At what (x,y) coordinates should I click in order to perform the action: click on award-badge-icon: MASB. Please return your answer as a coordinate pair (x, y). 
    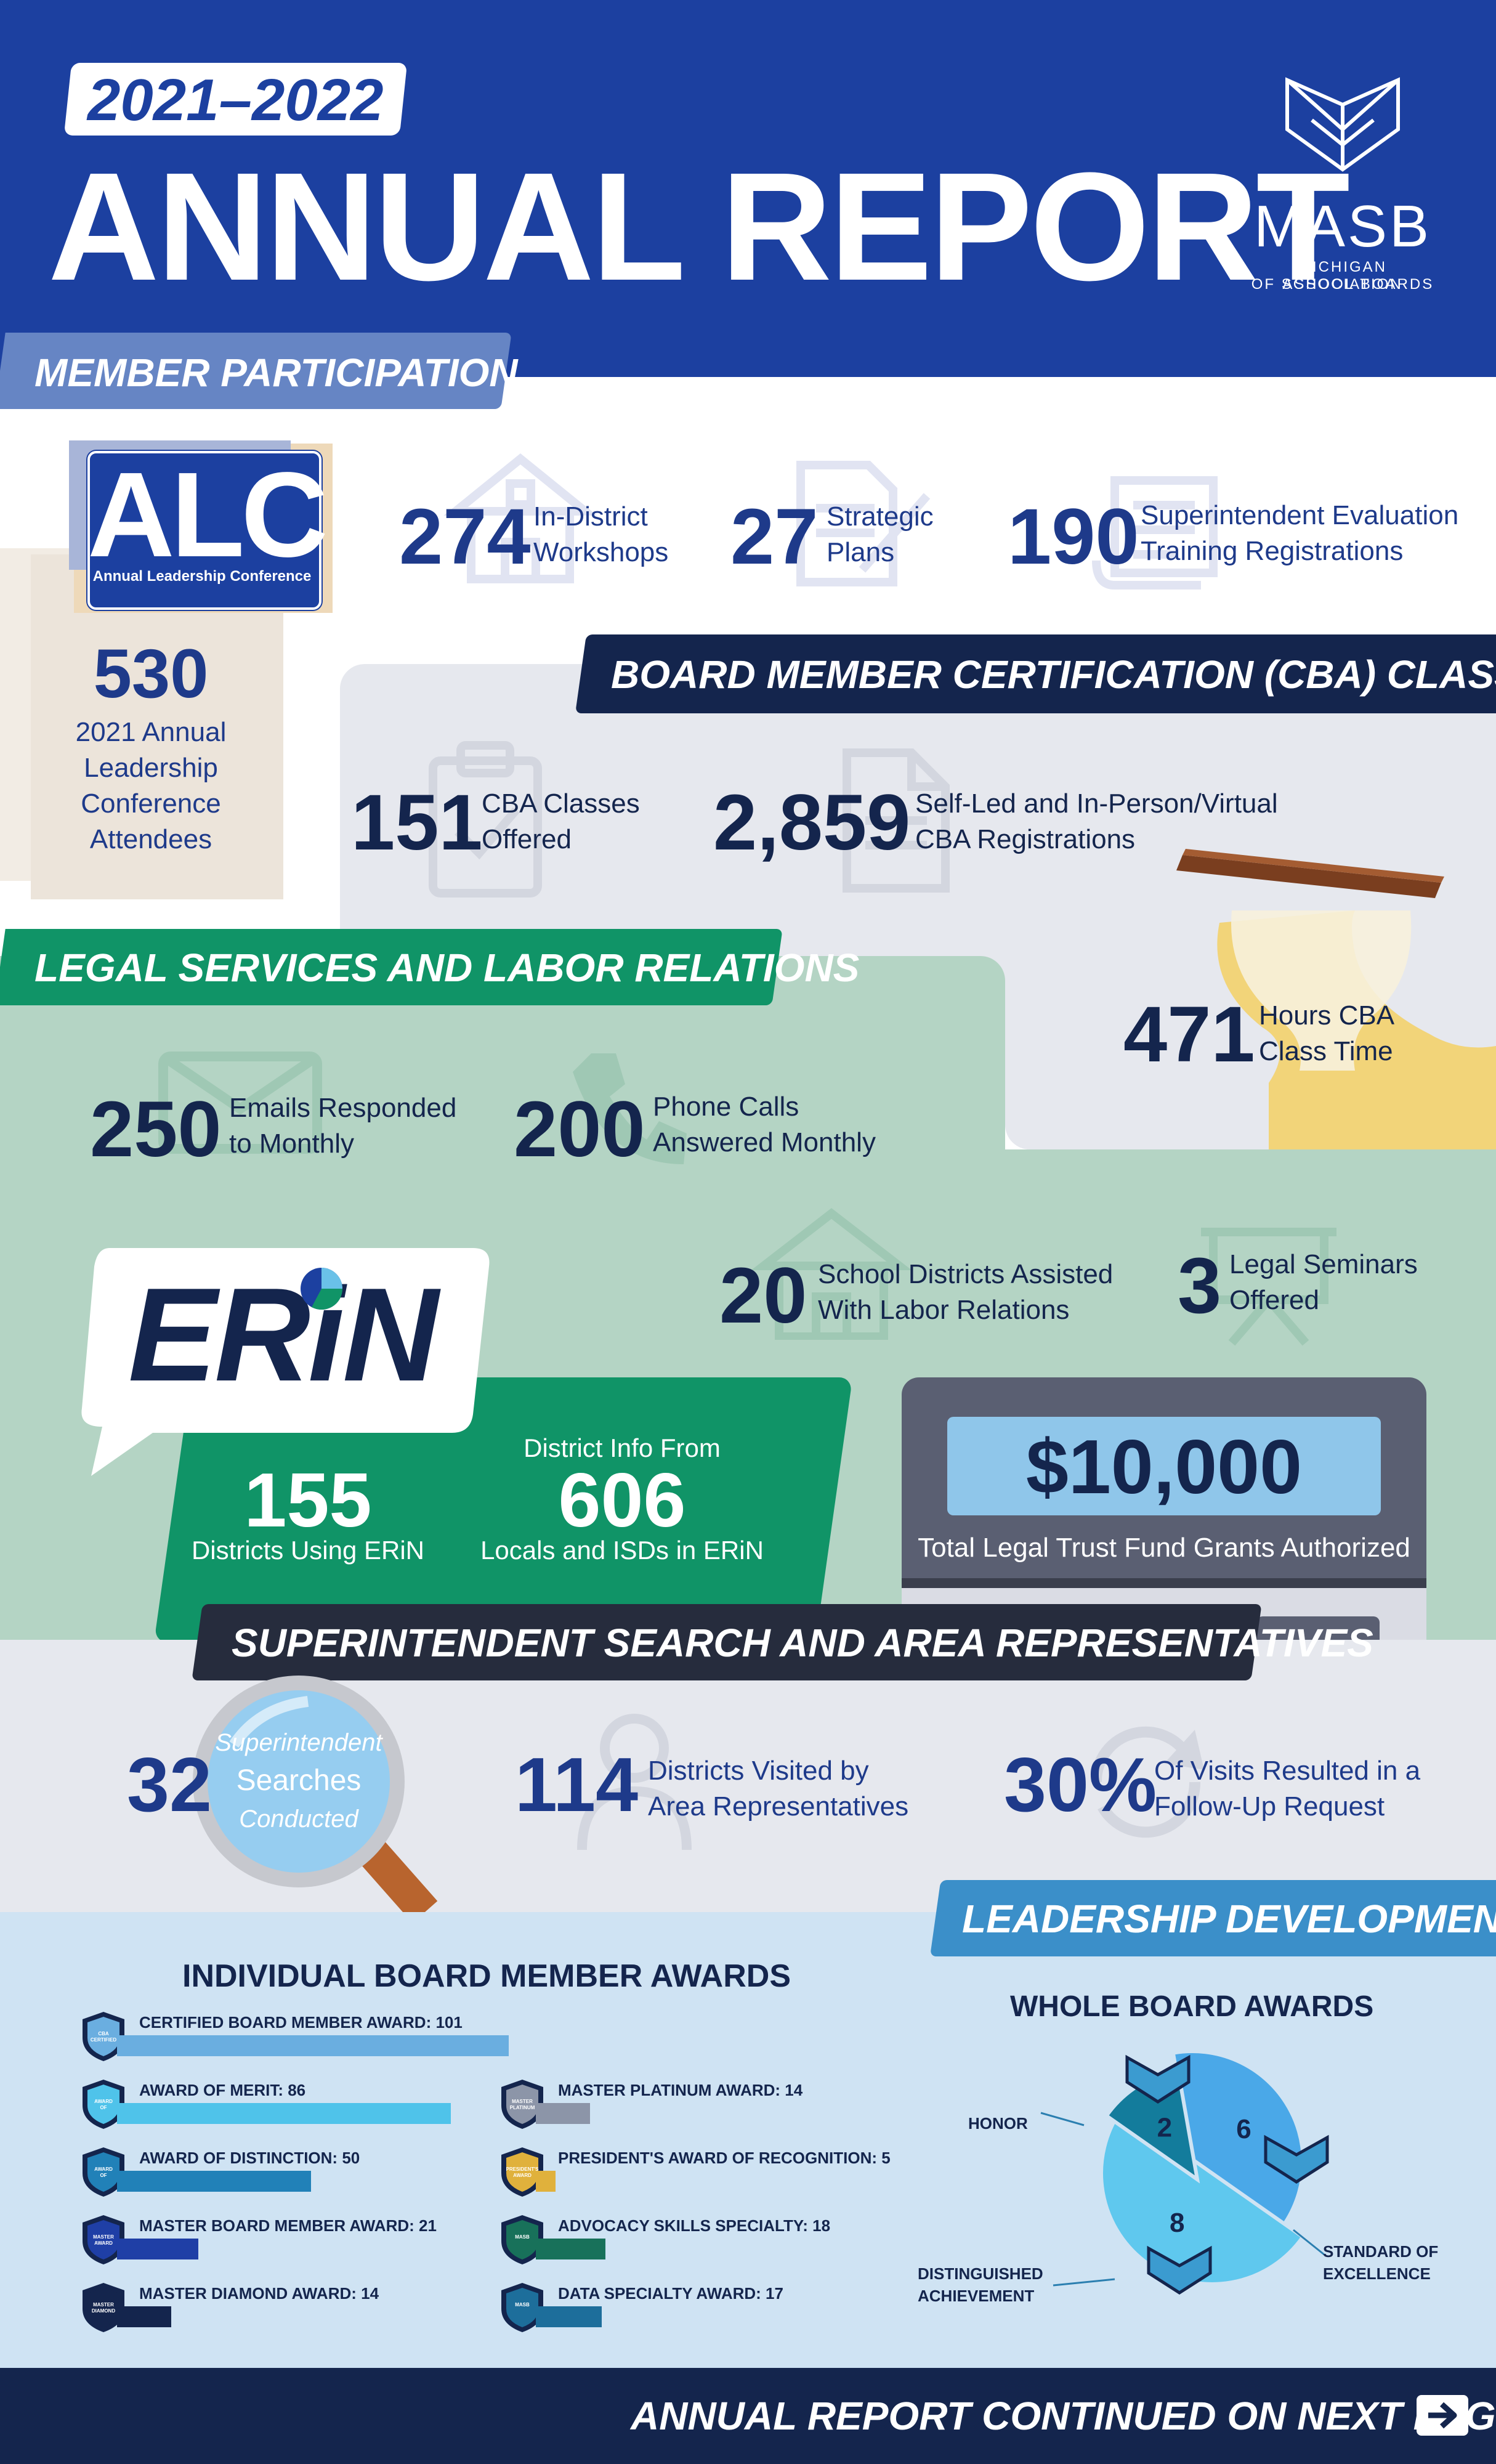
    Looking at the image, I should click on (522, 2307).